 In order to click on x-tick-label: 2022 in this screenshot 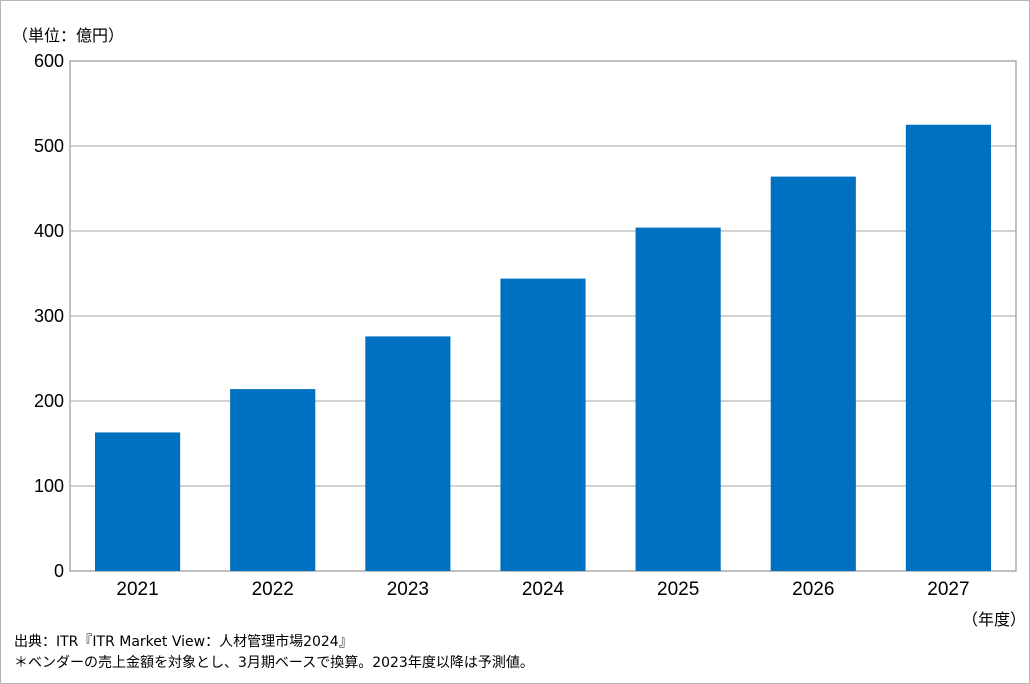, I will do `click(273, 589)`.